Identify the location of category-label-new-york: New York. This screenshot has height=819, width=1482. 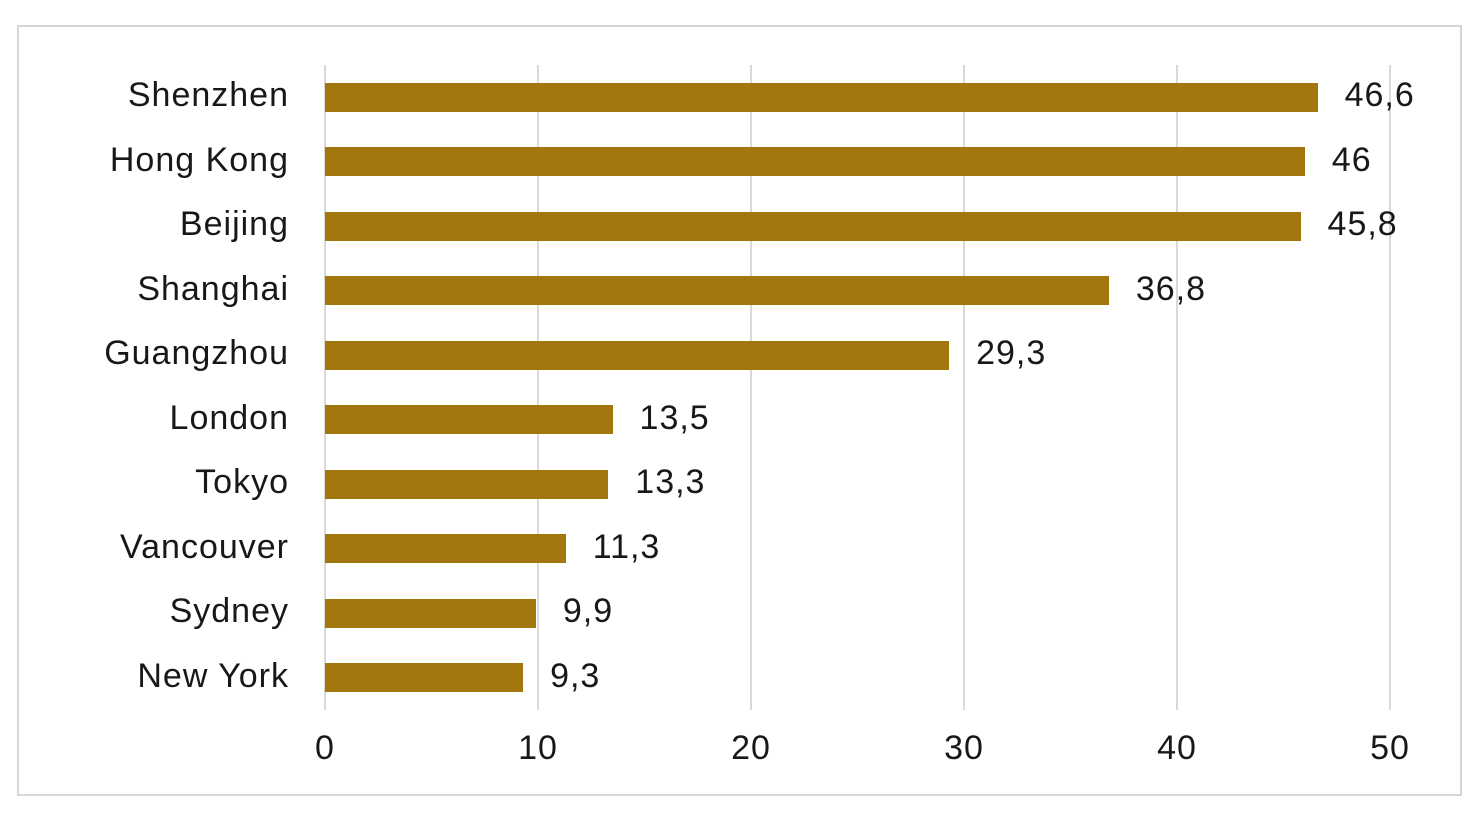
(213, 675).